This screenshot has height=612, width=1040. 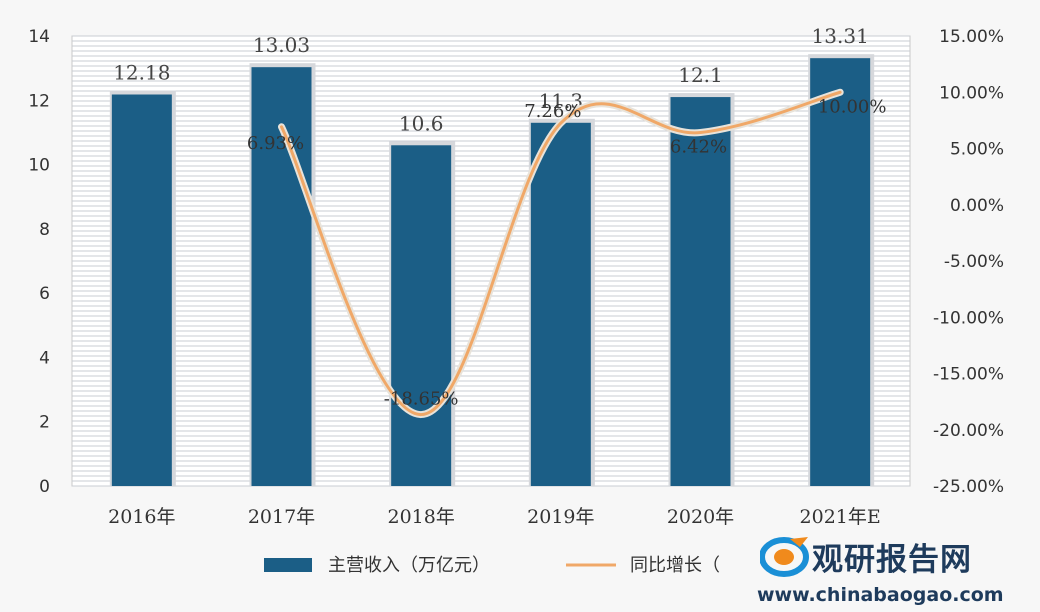 What do you see at coordinates (44, 358) in the screenshot?
I see `left-tick-label: 4` at bounding box center [44, 358].